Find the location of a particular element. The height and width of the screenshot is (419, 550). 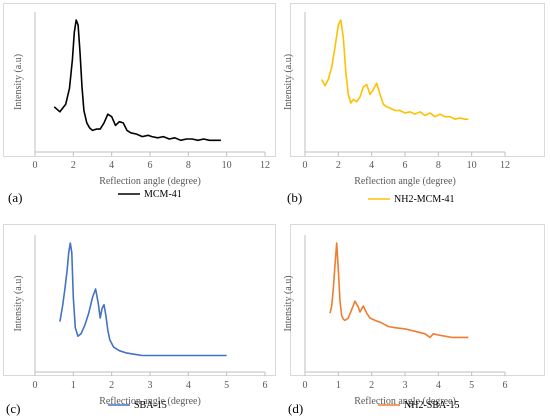

panel-label: (d) is located at coordinates (295, 408).